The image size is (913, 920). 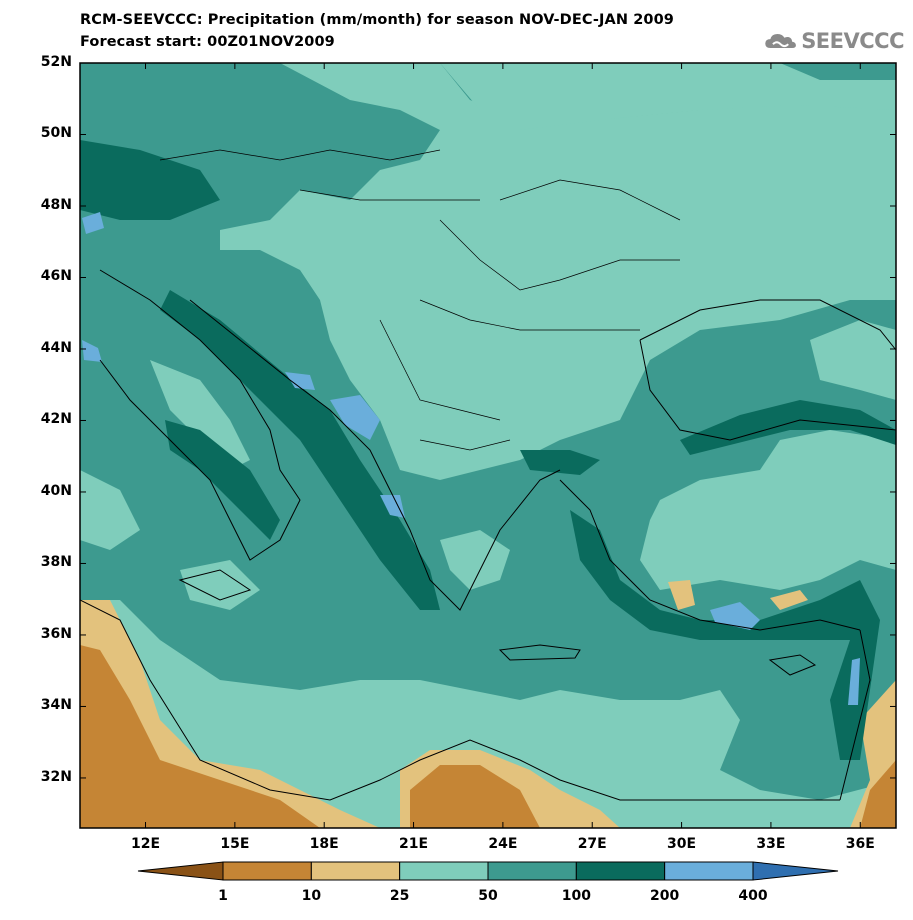 I want to click on coast-turkey, so click(x=710, y=555).